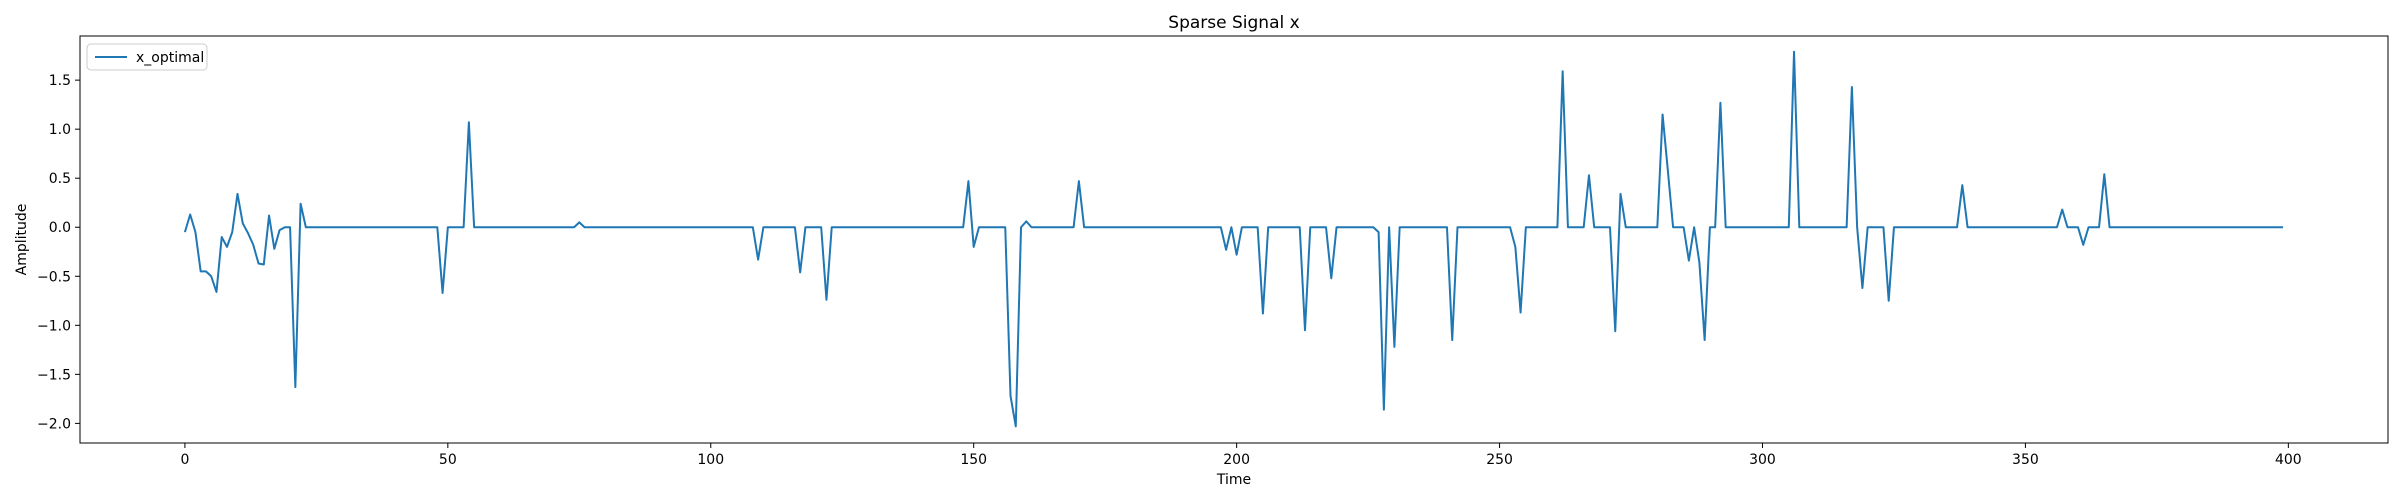  What do you see at coordinates (54, 424) in the screenshot?
I see `y-tick-label: −2.0` at bounding box center [54, 424].